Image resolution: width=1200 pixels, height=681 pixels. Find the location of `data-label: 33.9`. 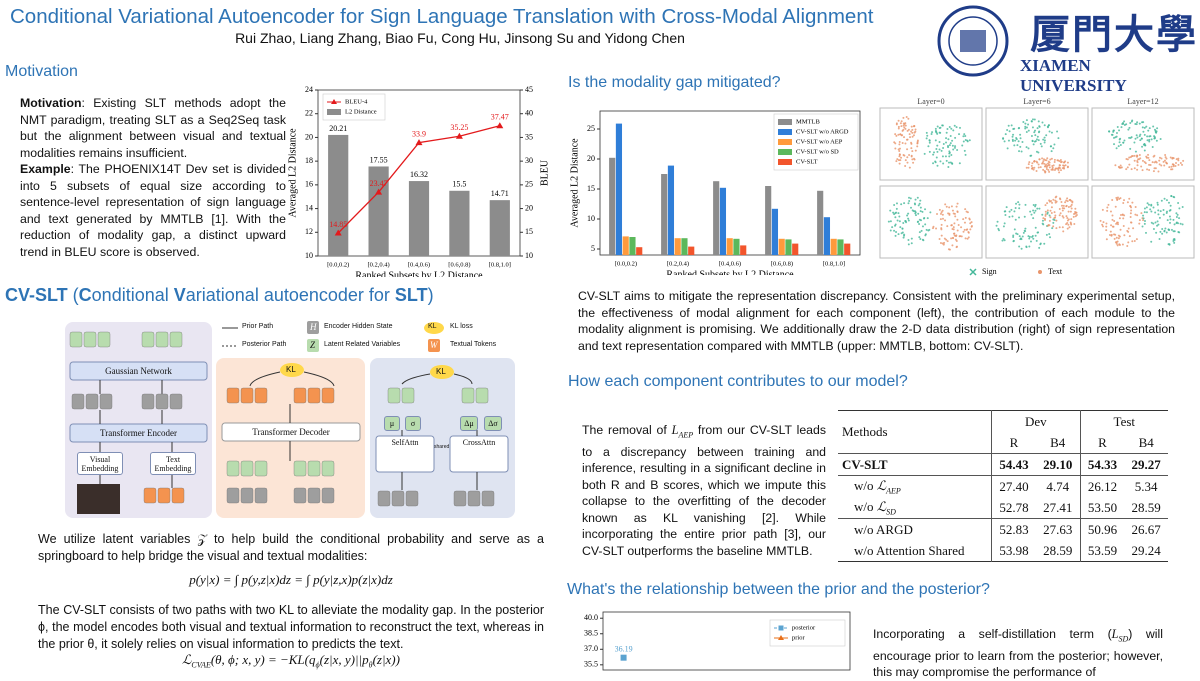

data-label: 33.9 is located at coordinates (419, 133).